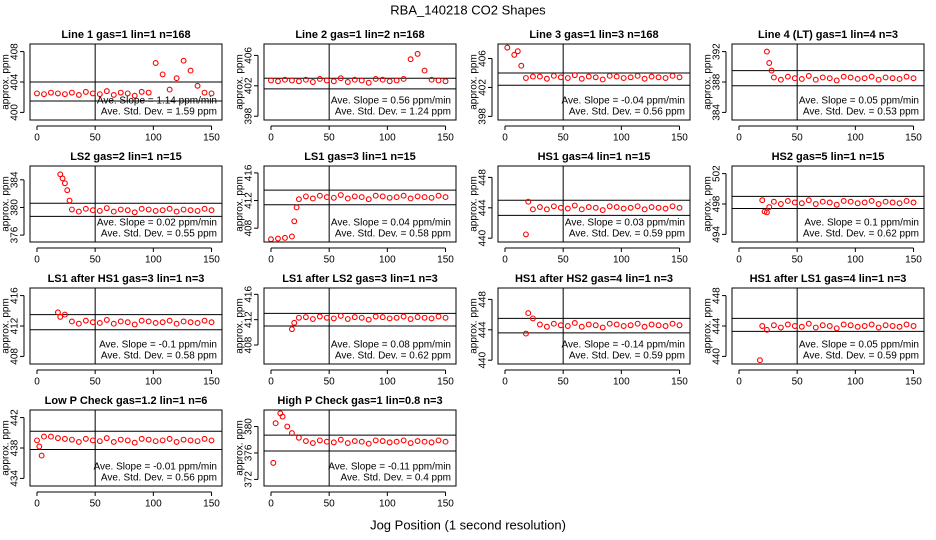 The height and width of the screenshot is (540, 936). What do you see at coordinates (391, 223) in the screenshot?
I see `annotation: Ave. Slope = 0.04 ppm/min` at bounding box center [391, 223].